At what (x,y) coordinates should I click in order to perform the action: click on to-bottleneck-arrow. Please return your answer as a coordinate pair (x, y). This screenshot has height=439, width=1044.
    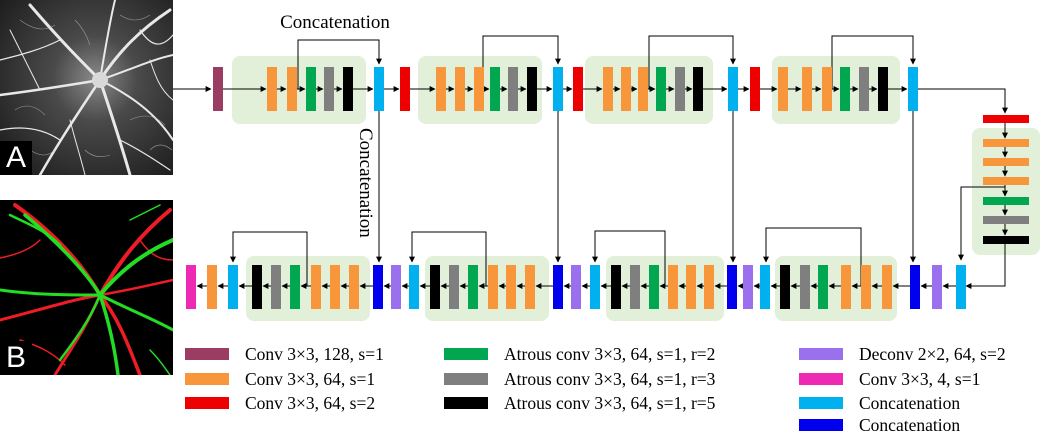
    Looking at the image, I should click on (963, 101).